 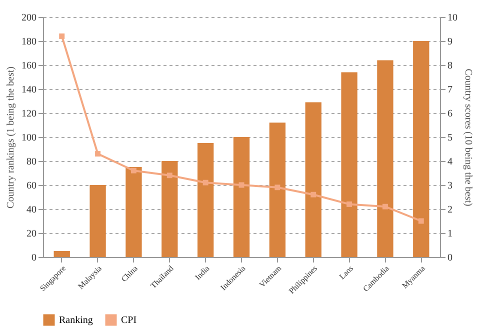 What do you see at coordinates (450, 258) in the screenshot?
I see `y2-tick-label: 0` at bounding box center [450, 258].